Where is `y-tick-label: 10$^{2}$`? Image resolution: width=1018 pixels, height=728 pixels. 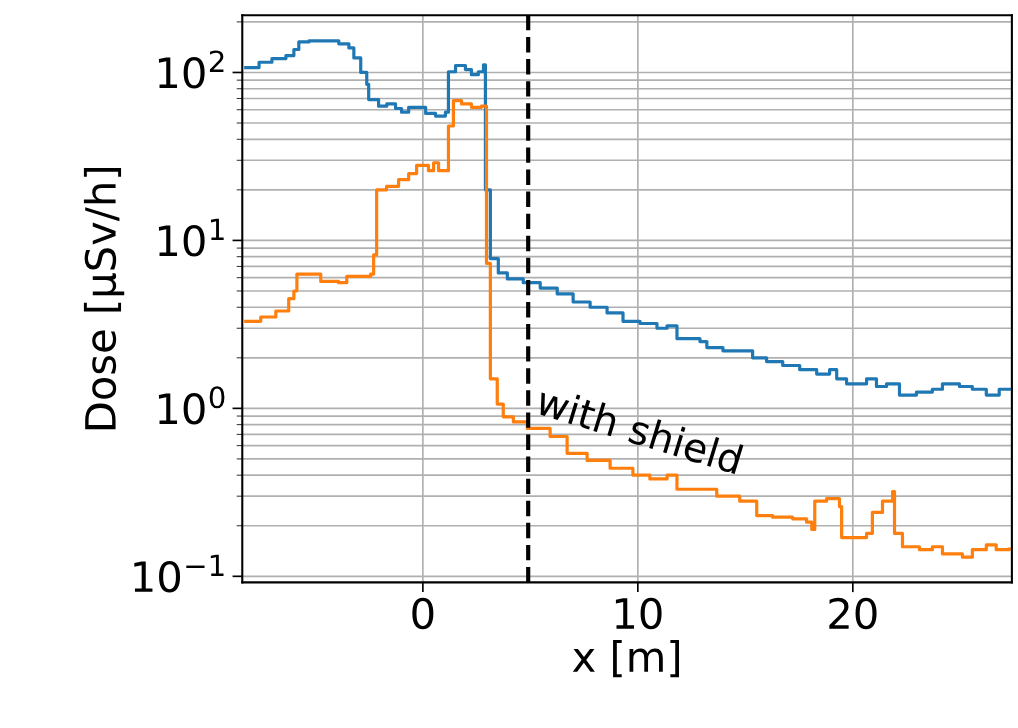 y-tick-label: 10$^{2}$ is located at coordinates (191, 69).